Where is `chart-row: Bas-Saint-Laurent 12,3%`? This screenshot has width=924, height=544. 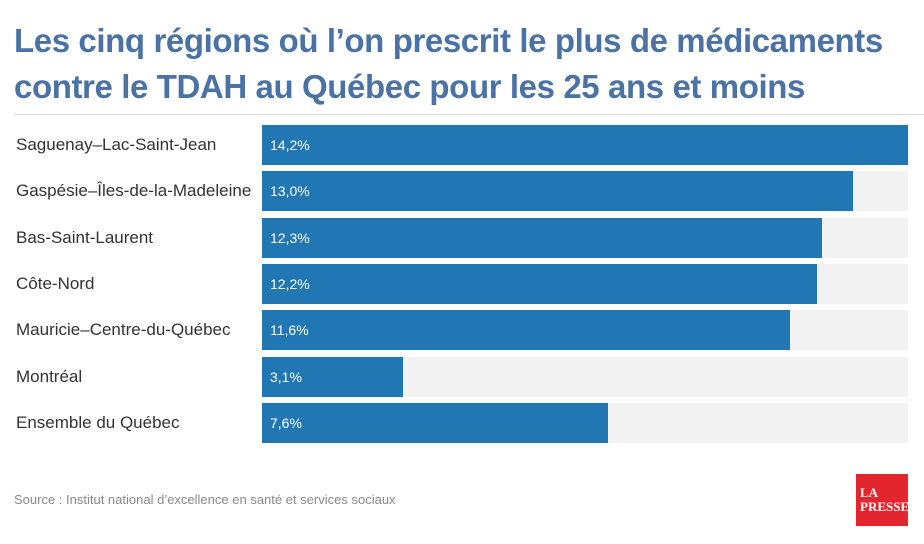
chart-row: Bas-Saint-Laurent 12,3% is located at coordinates (462, 237).